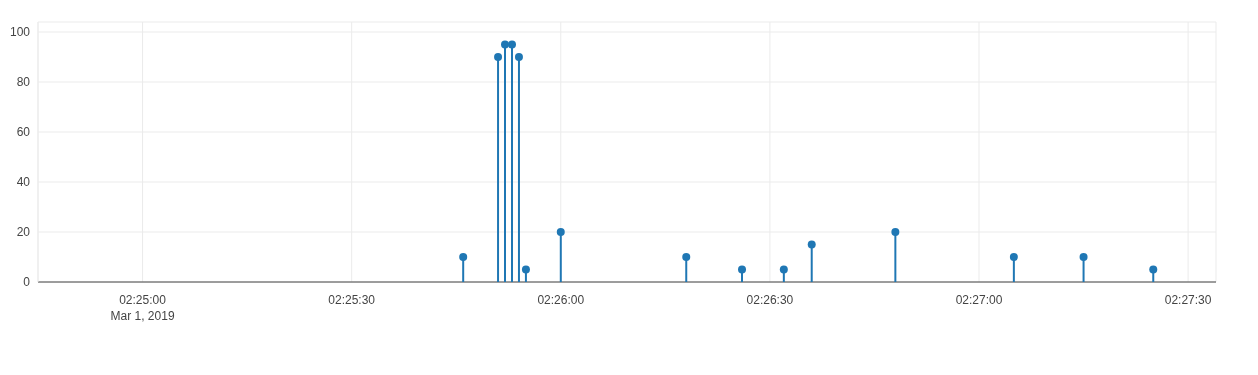 The image size is (1258, 375). I want to click on y-tick-label: 0, so click(27, 282).